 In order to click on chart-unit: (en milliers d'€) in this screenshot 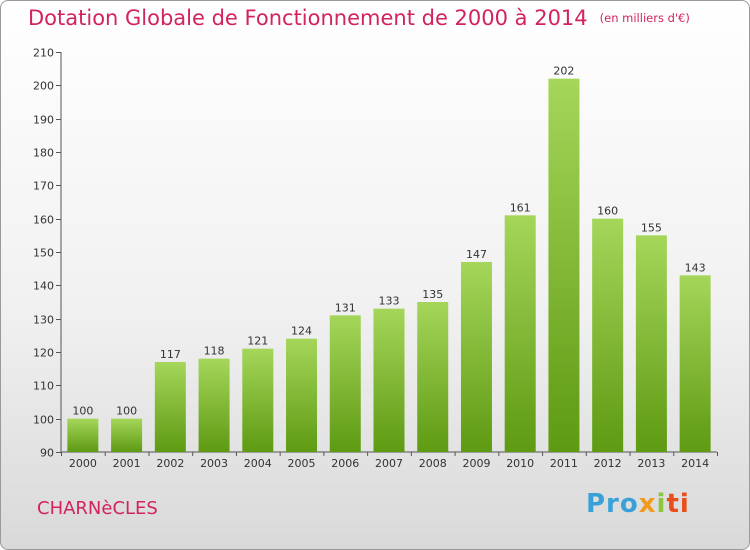, I will do `click(644, 18)`.